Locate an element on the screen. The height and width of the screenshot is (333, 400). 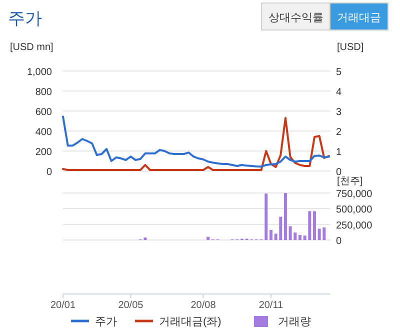
y2-tick-label: 3 is located at coordinates (339, 112).